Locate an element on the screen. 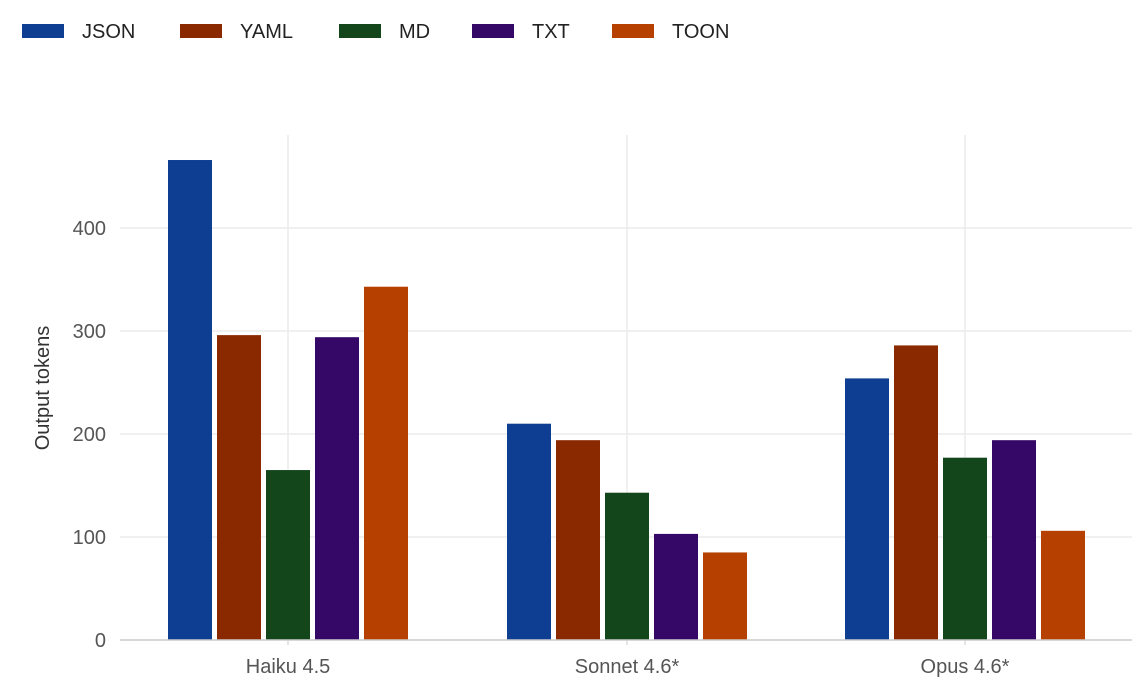 This screenshot has width=1146, height=692. legend-label-yaml: YAML is located at coordinates (266, 32).